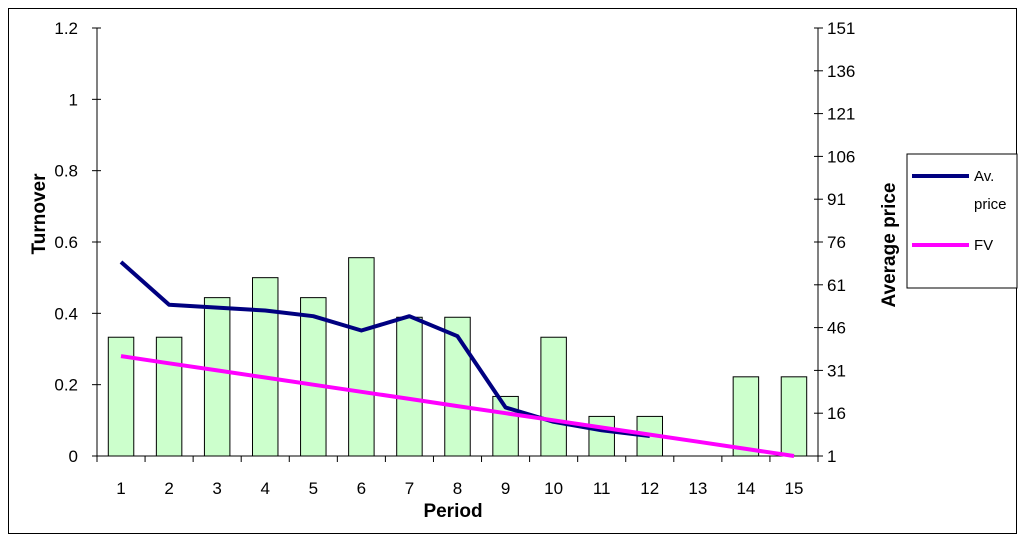 This screenshot has height=536, width=1019. What do you see at coordinates (697, 488) in the screenshot?
I see `x-tick-label-13: 13` at bounding box center [697, 488].